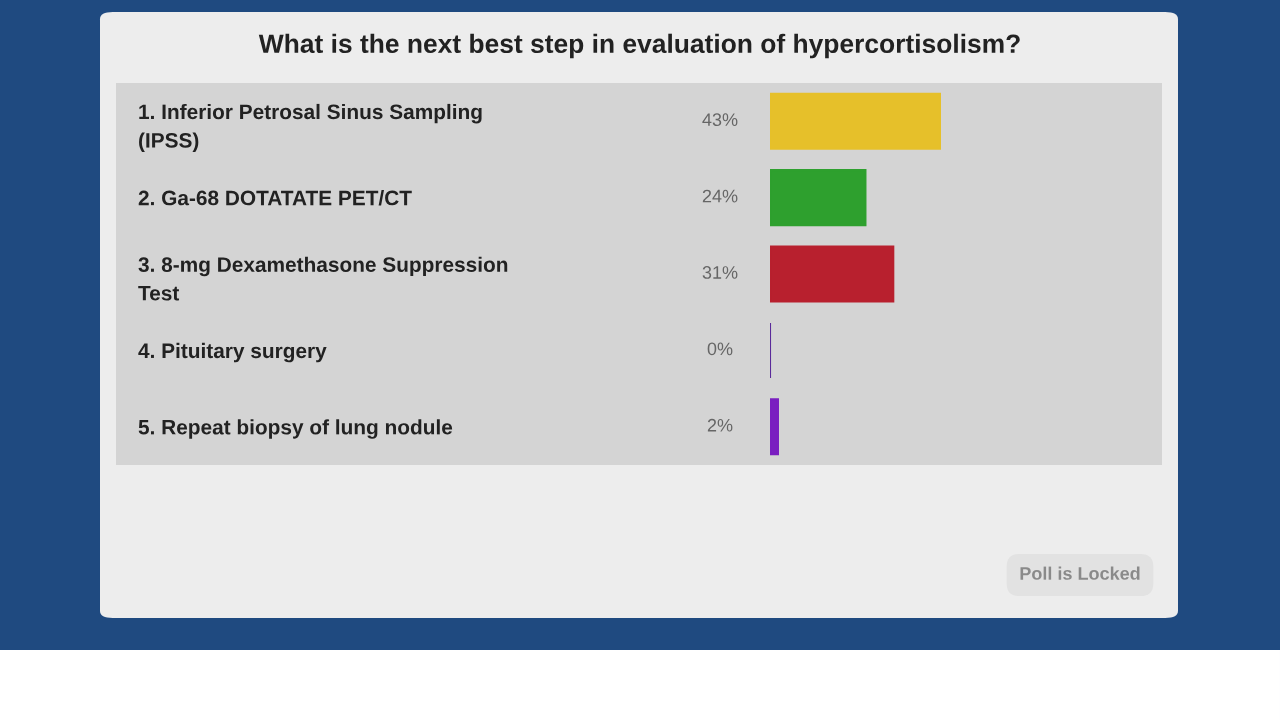 This screenshot has height=720, width=1280. Describe the element at coordinates (232, 352) in the screenshot. I see `y-tick-label: 4. Pituitary surgery` at that location.